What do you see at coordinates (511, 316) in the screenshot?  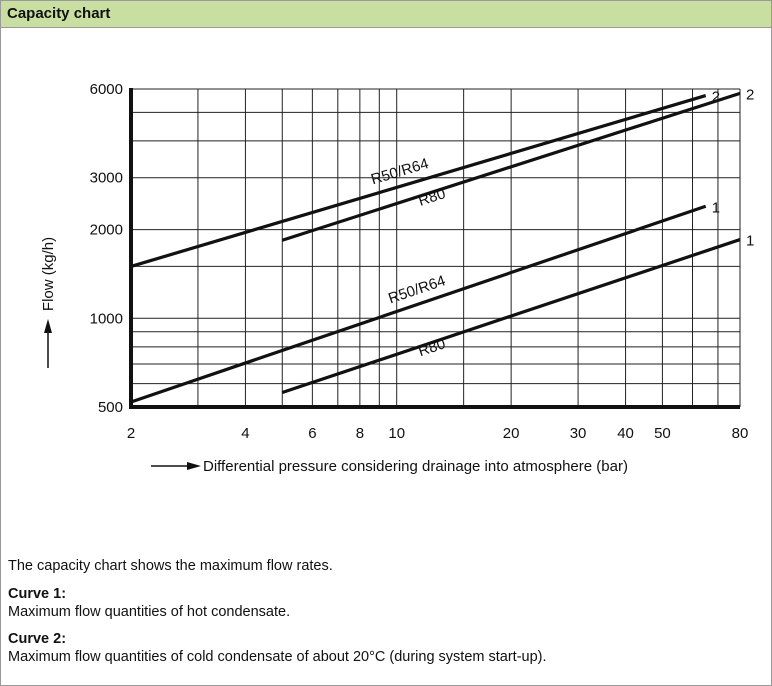 I see `series-line-r80-curve1` at bounding box center [511, 316].